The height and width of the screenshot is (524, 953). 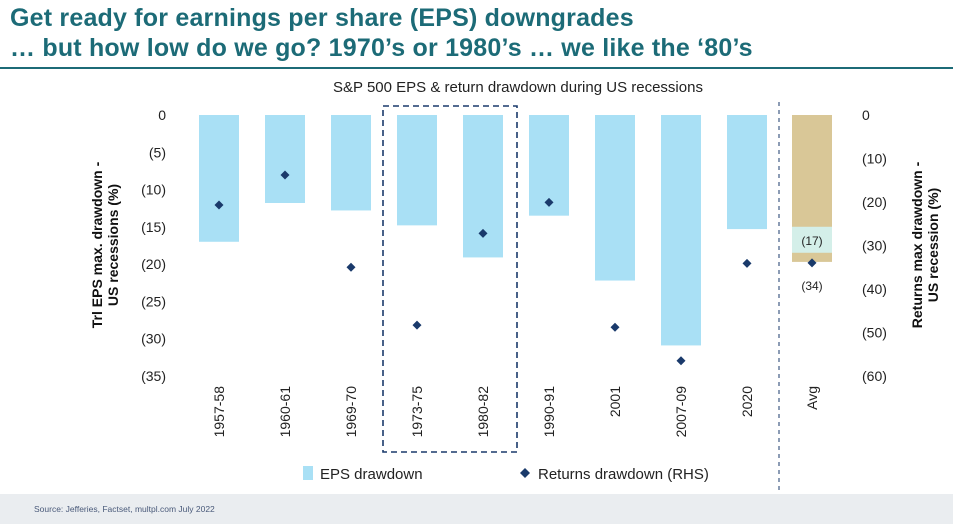 What do you see at coordinates (874, 289) in the screenshot?
I see `right-tick-label: (40)` at bounding box center [874, 289].